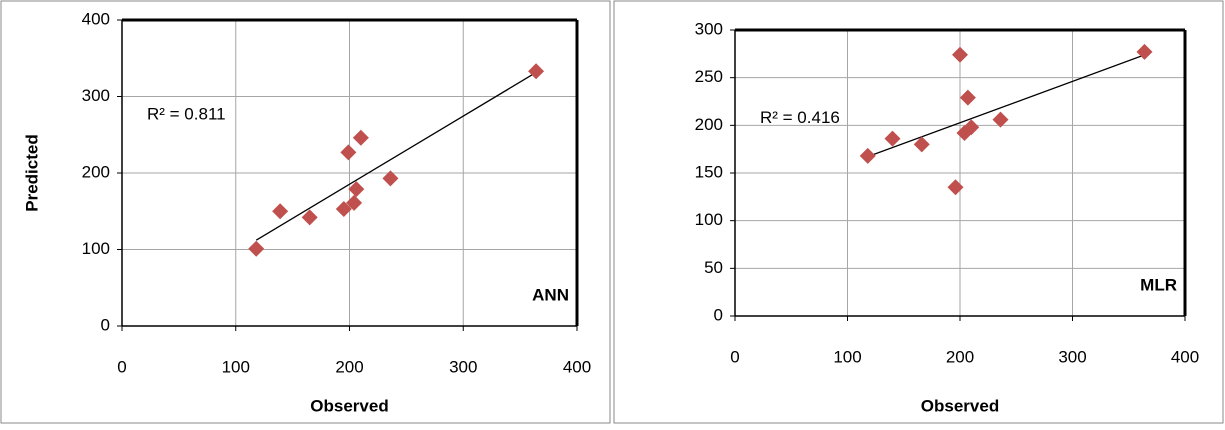  Describe the element at coordinates (550, 294) in the screenshot. I see `model-label: ANN` at that location.